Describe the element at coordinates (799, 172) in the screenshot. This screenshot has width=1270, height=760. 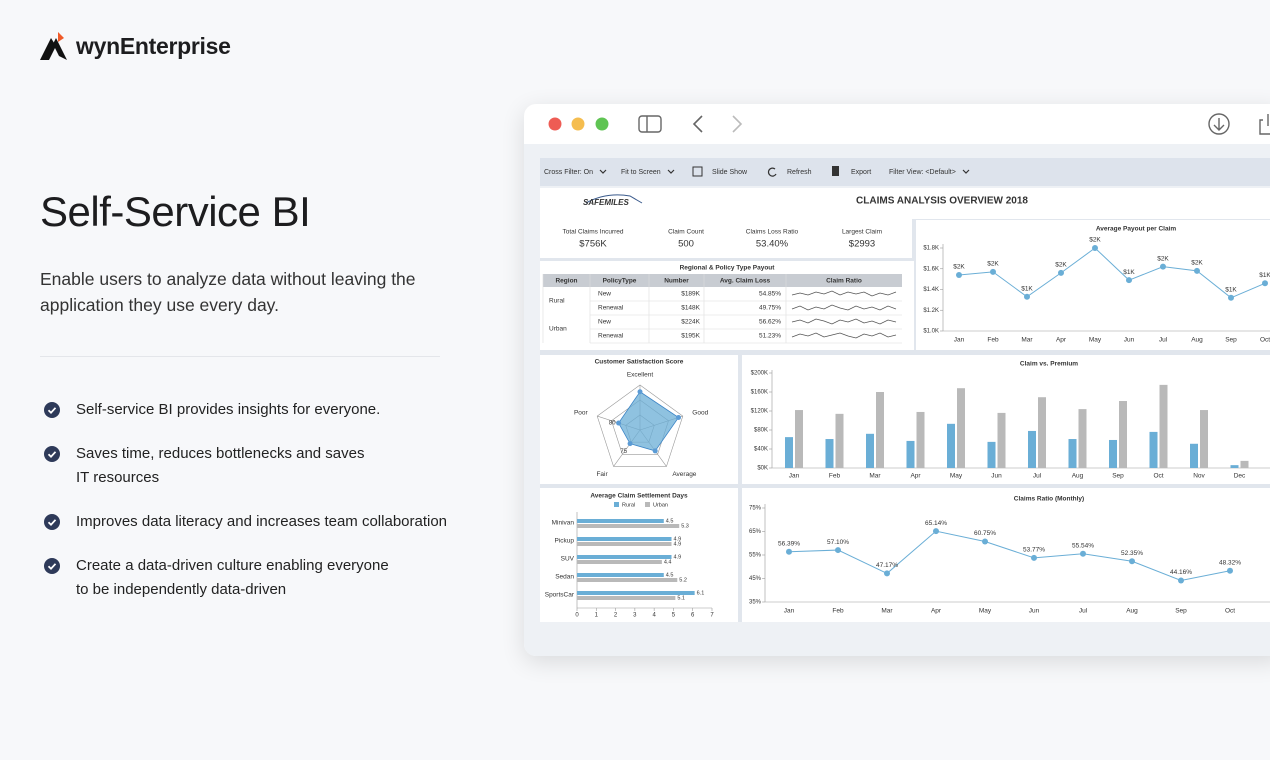
I see `toolbar-item: Refresh` at that location.